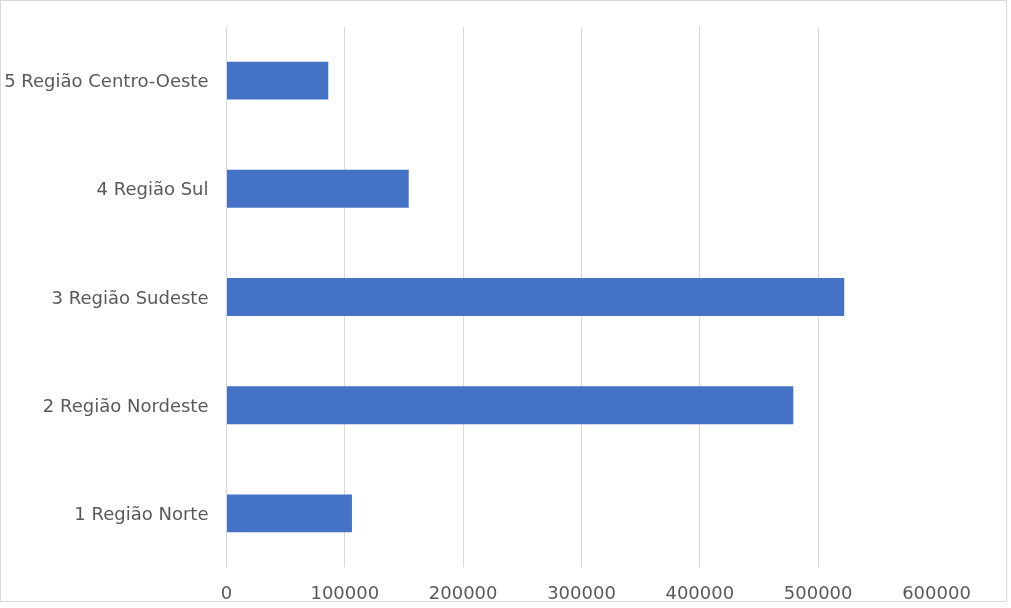 This screenshot has width=1011, height=608. Describe the element at coordinates (130, 297) in the screenshot. I see `y-tick-label: 3 Região Sudeste` at that location.